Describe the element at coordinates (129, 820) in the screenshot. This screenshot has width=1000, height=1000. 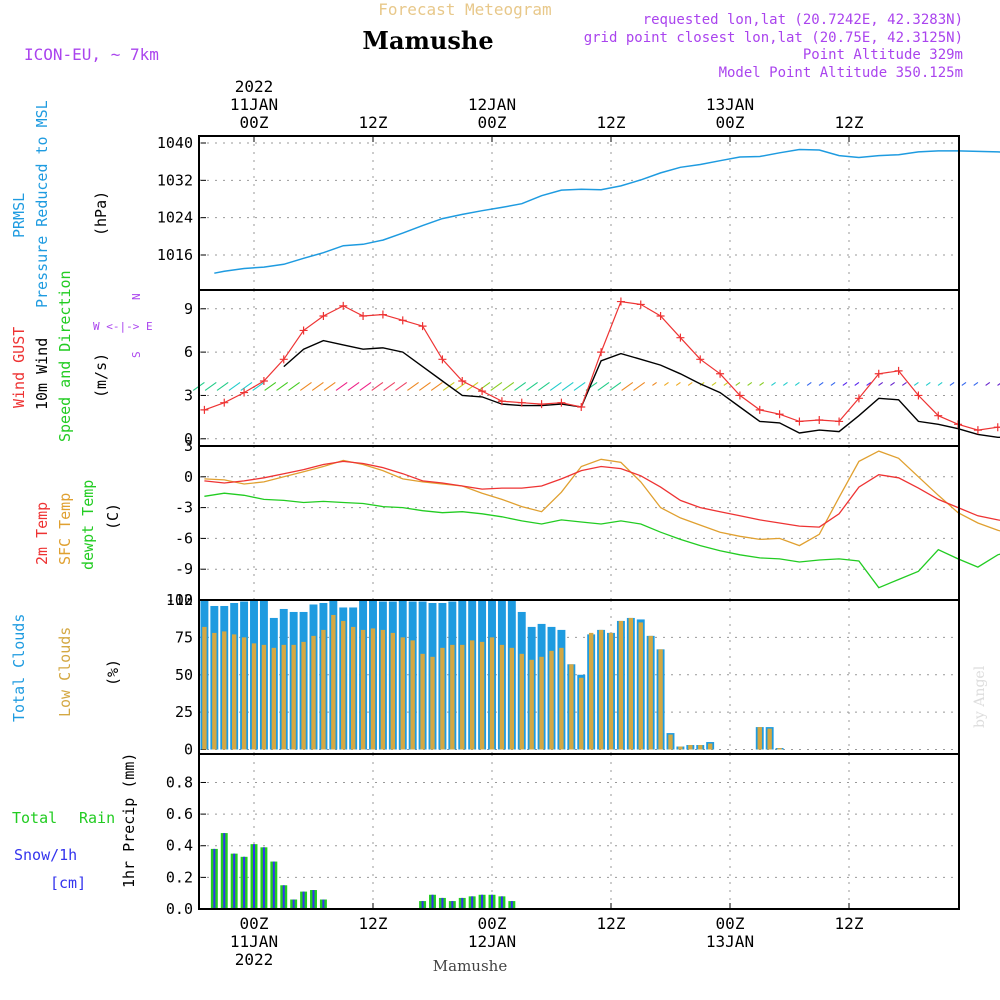
I see `precip-label-unit: 1hr Precip (mm)` at that location.